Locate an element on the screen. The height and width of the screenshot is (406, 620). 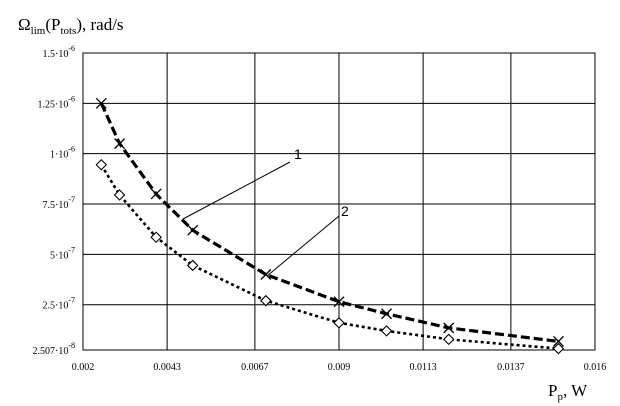
annotation-label-2: 2 is located at coordinates (345, 211).